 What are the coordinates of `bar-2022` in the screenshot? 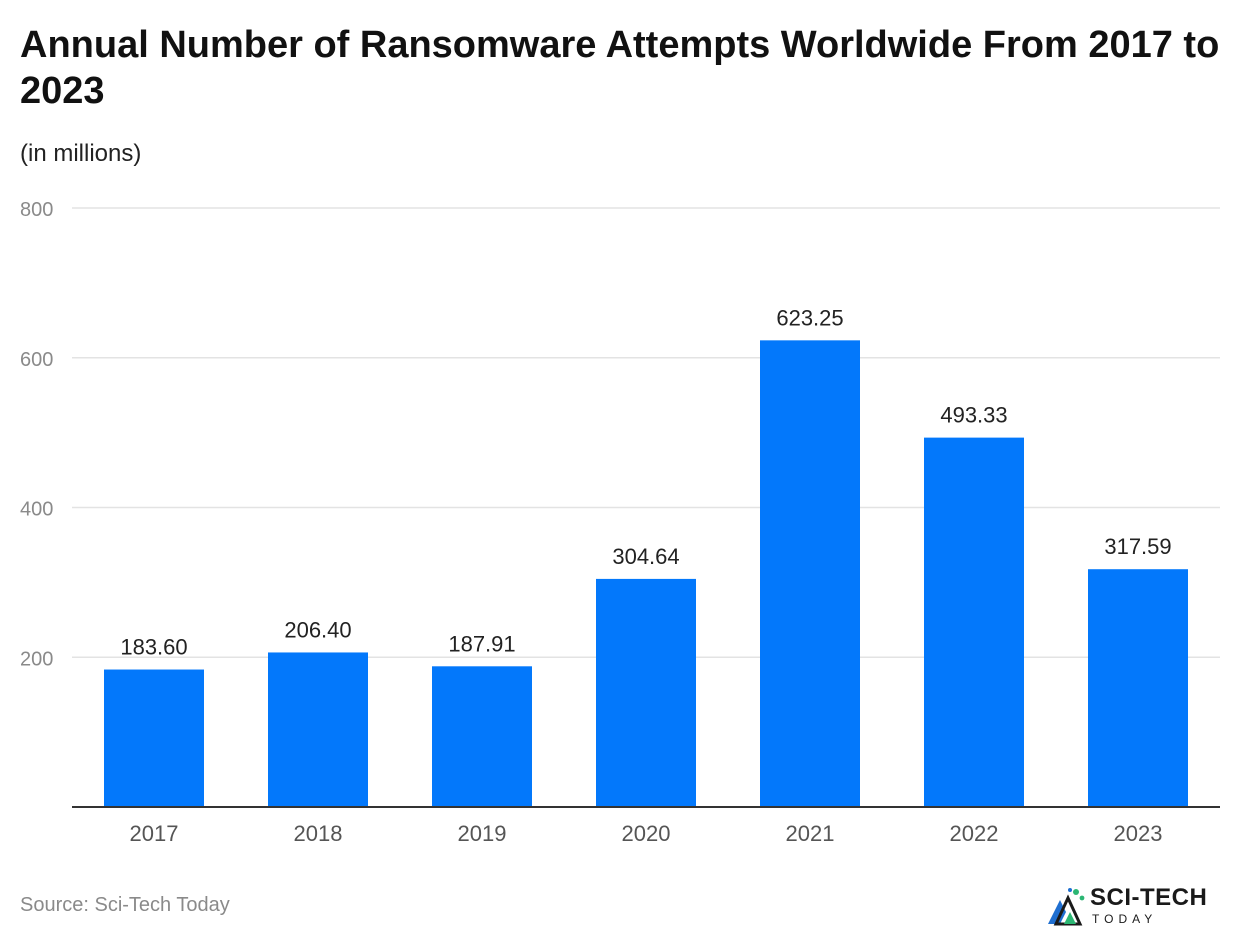 It's located at (974, 622).